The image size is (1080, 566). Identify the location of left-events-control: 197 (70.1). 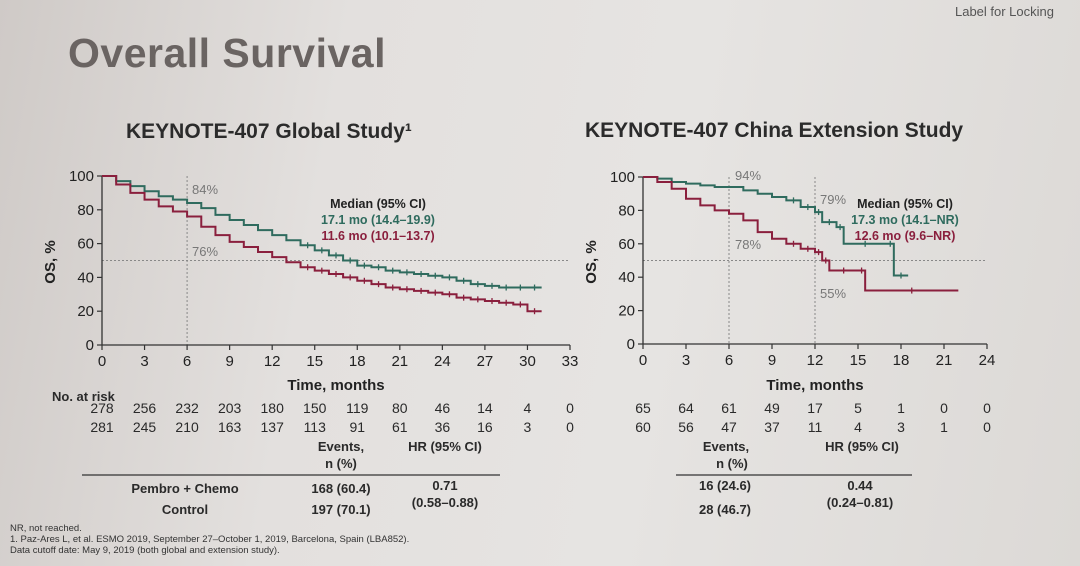
(340, 509).